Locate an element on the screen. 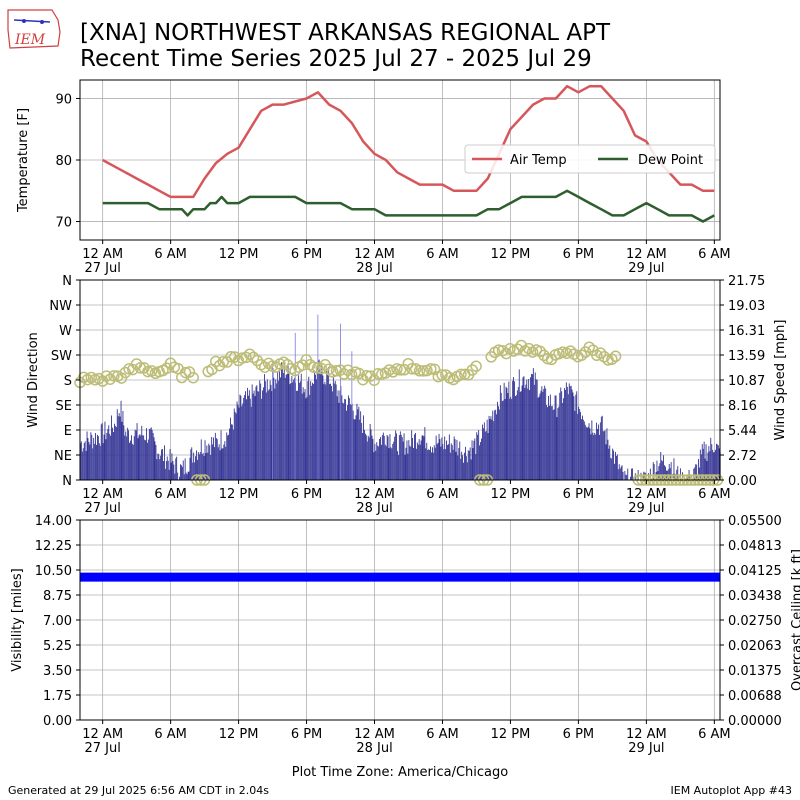 This screenshot has width=800, height=800. x-date-label: 28 Jul is located at coordinates (374, 508).